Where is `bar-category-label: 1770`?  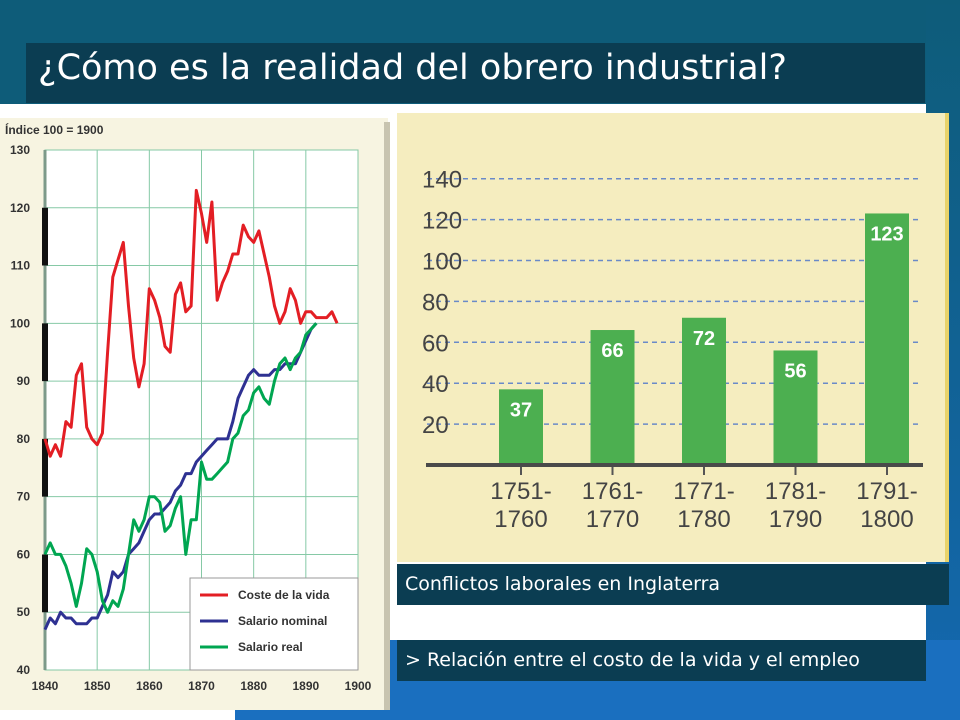 bar-category-label: 1770 is located at coordinates (612, 519).